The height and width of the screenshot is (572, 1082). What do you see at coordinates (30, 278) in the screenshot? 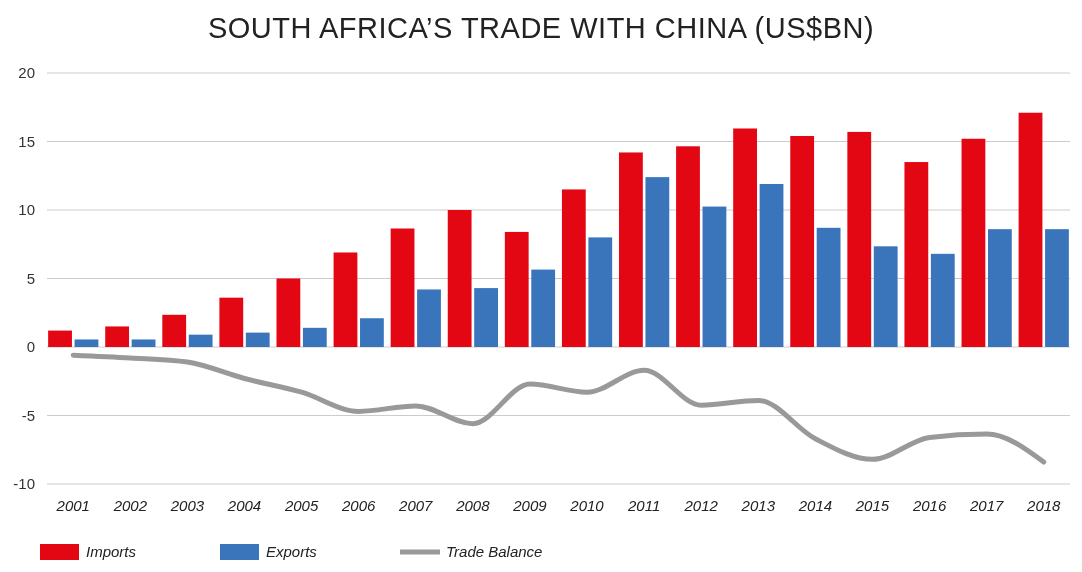
I see `y-tick-label: 5` at bounding box center [30, 278].